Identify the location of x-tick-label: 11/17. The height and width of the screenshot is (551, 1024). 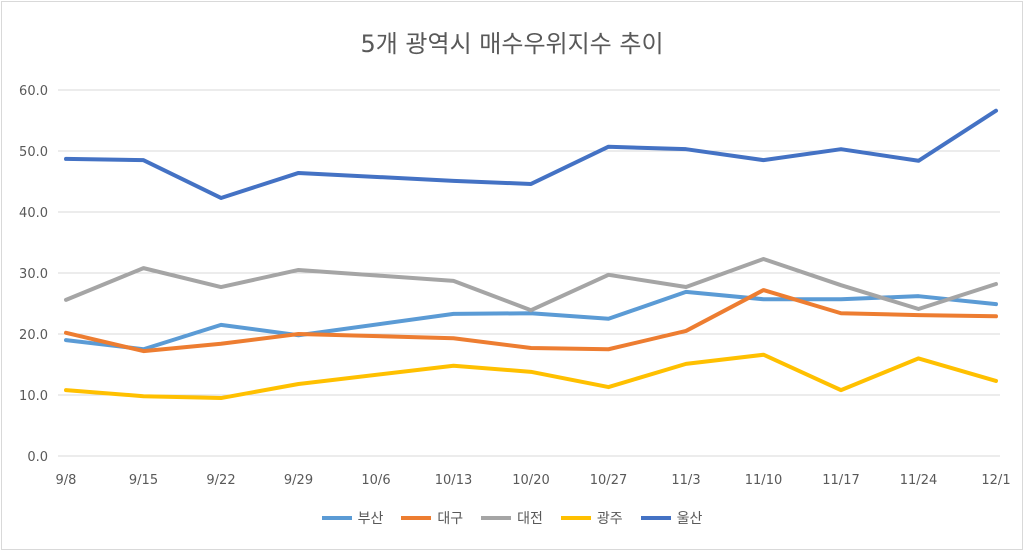
(840, 480).